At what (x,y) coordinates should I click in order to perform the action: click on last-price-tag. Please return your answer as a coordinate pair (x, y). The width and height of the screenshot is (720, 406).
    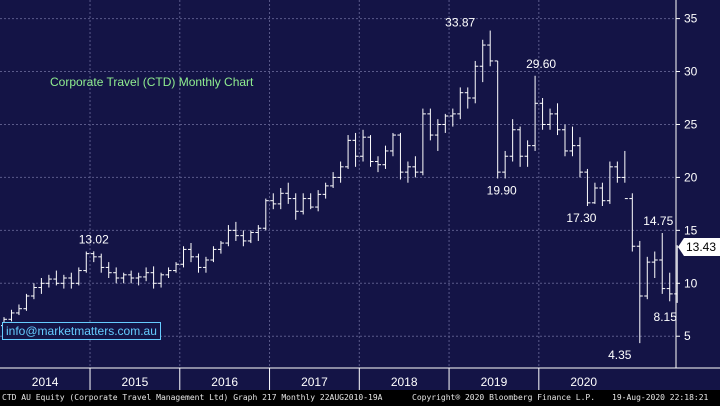
    Looking at the image, I should click on (699, 246).